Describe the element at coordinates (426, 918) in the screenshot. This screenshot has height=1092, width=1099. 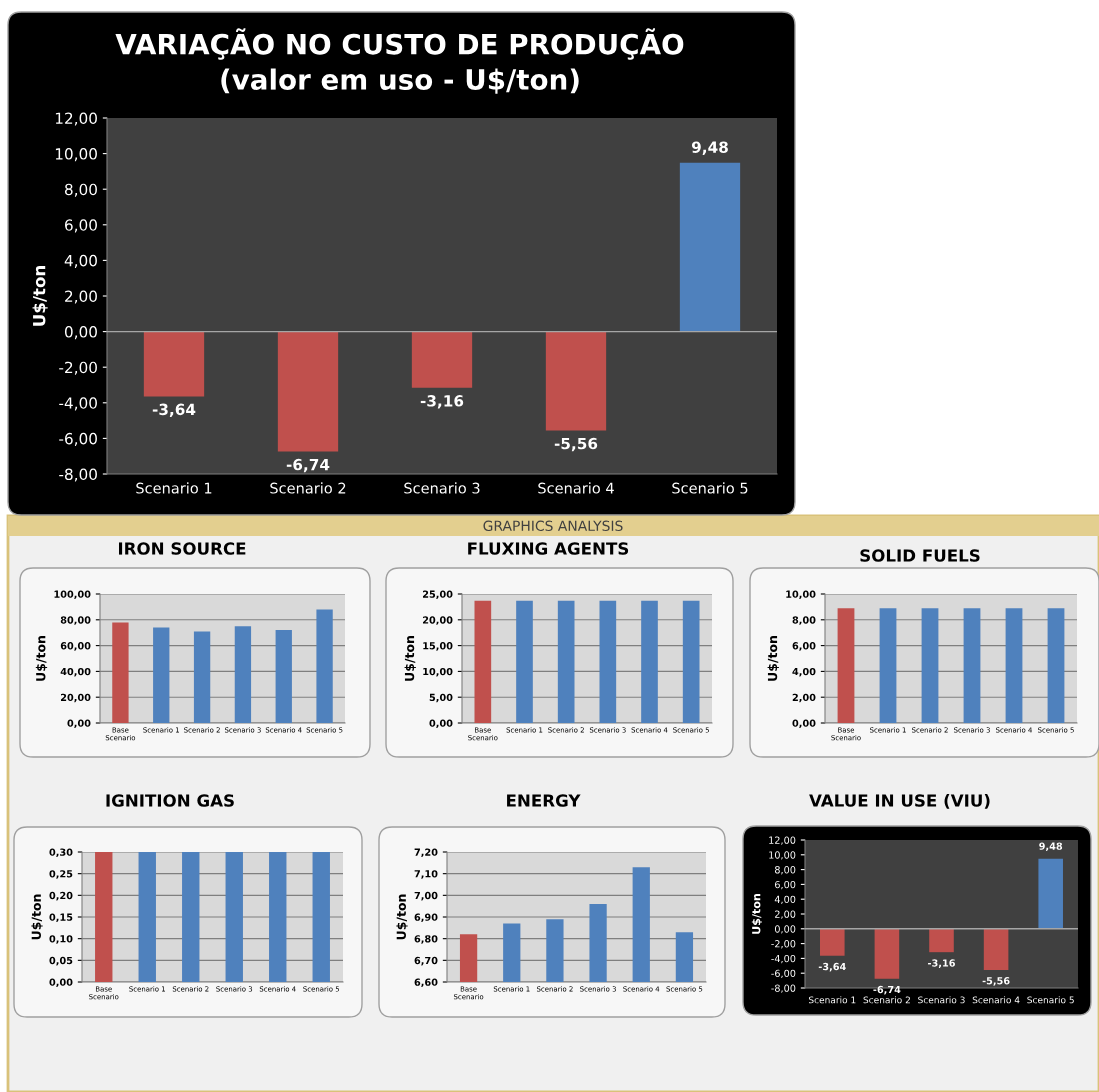
I see `y-tick-label: 6,90` at that location.